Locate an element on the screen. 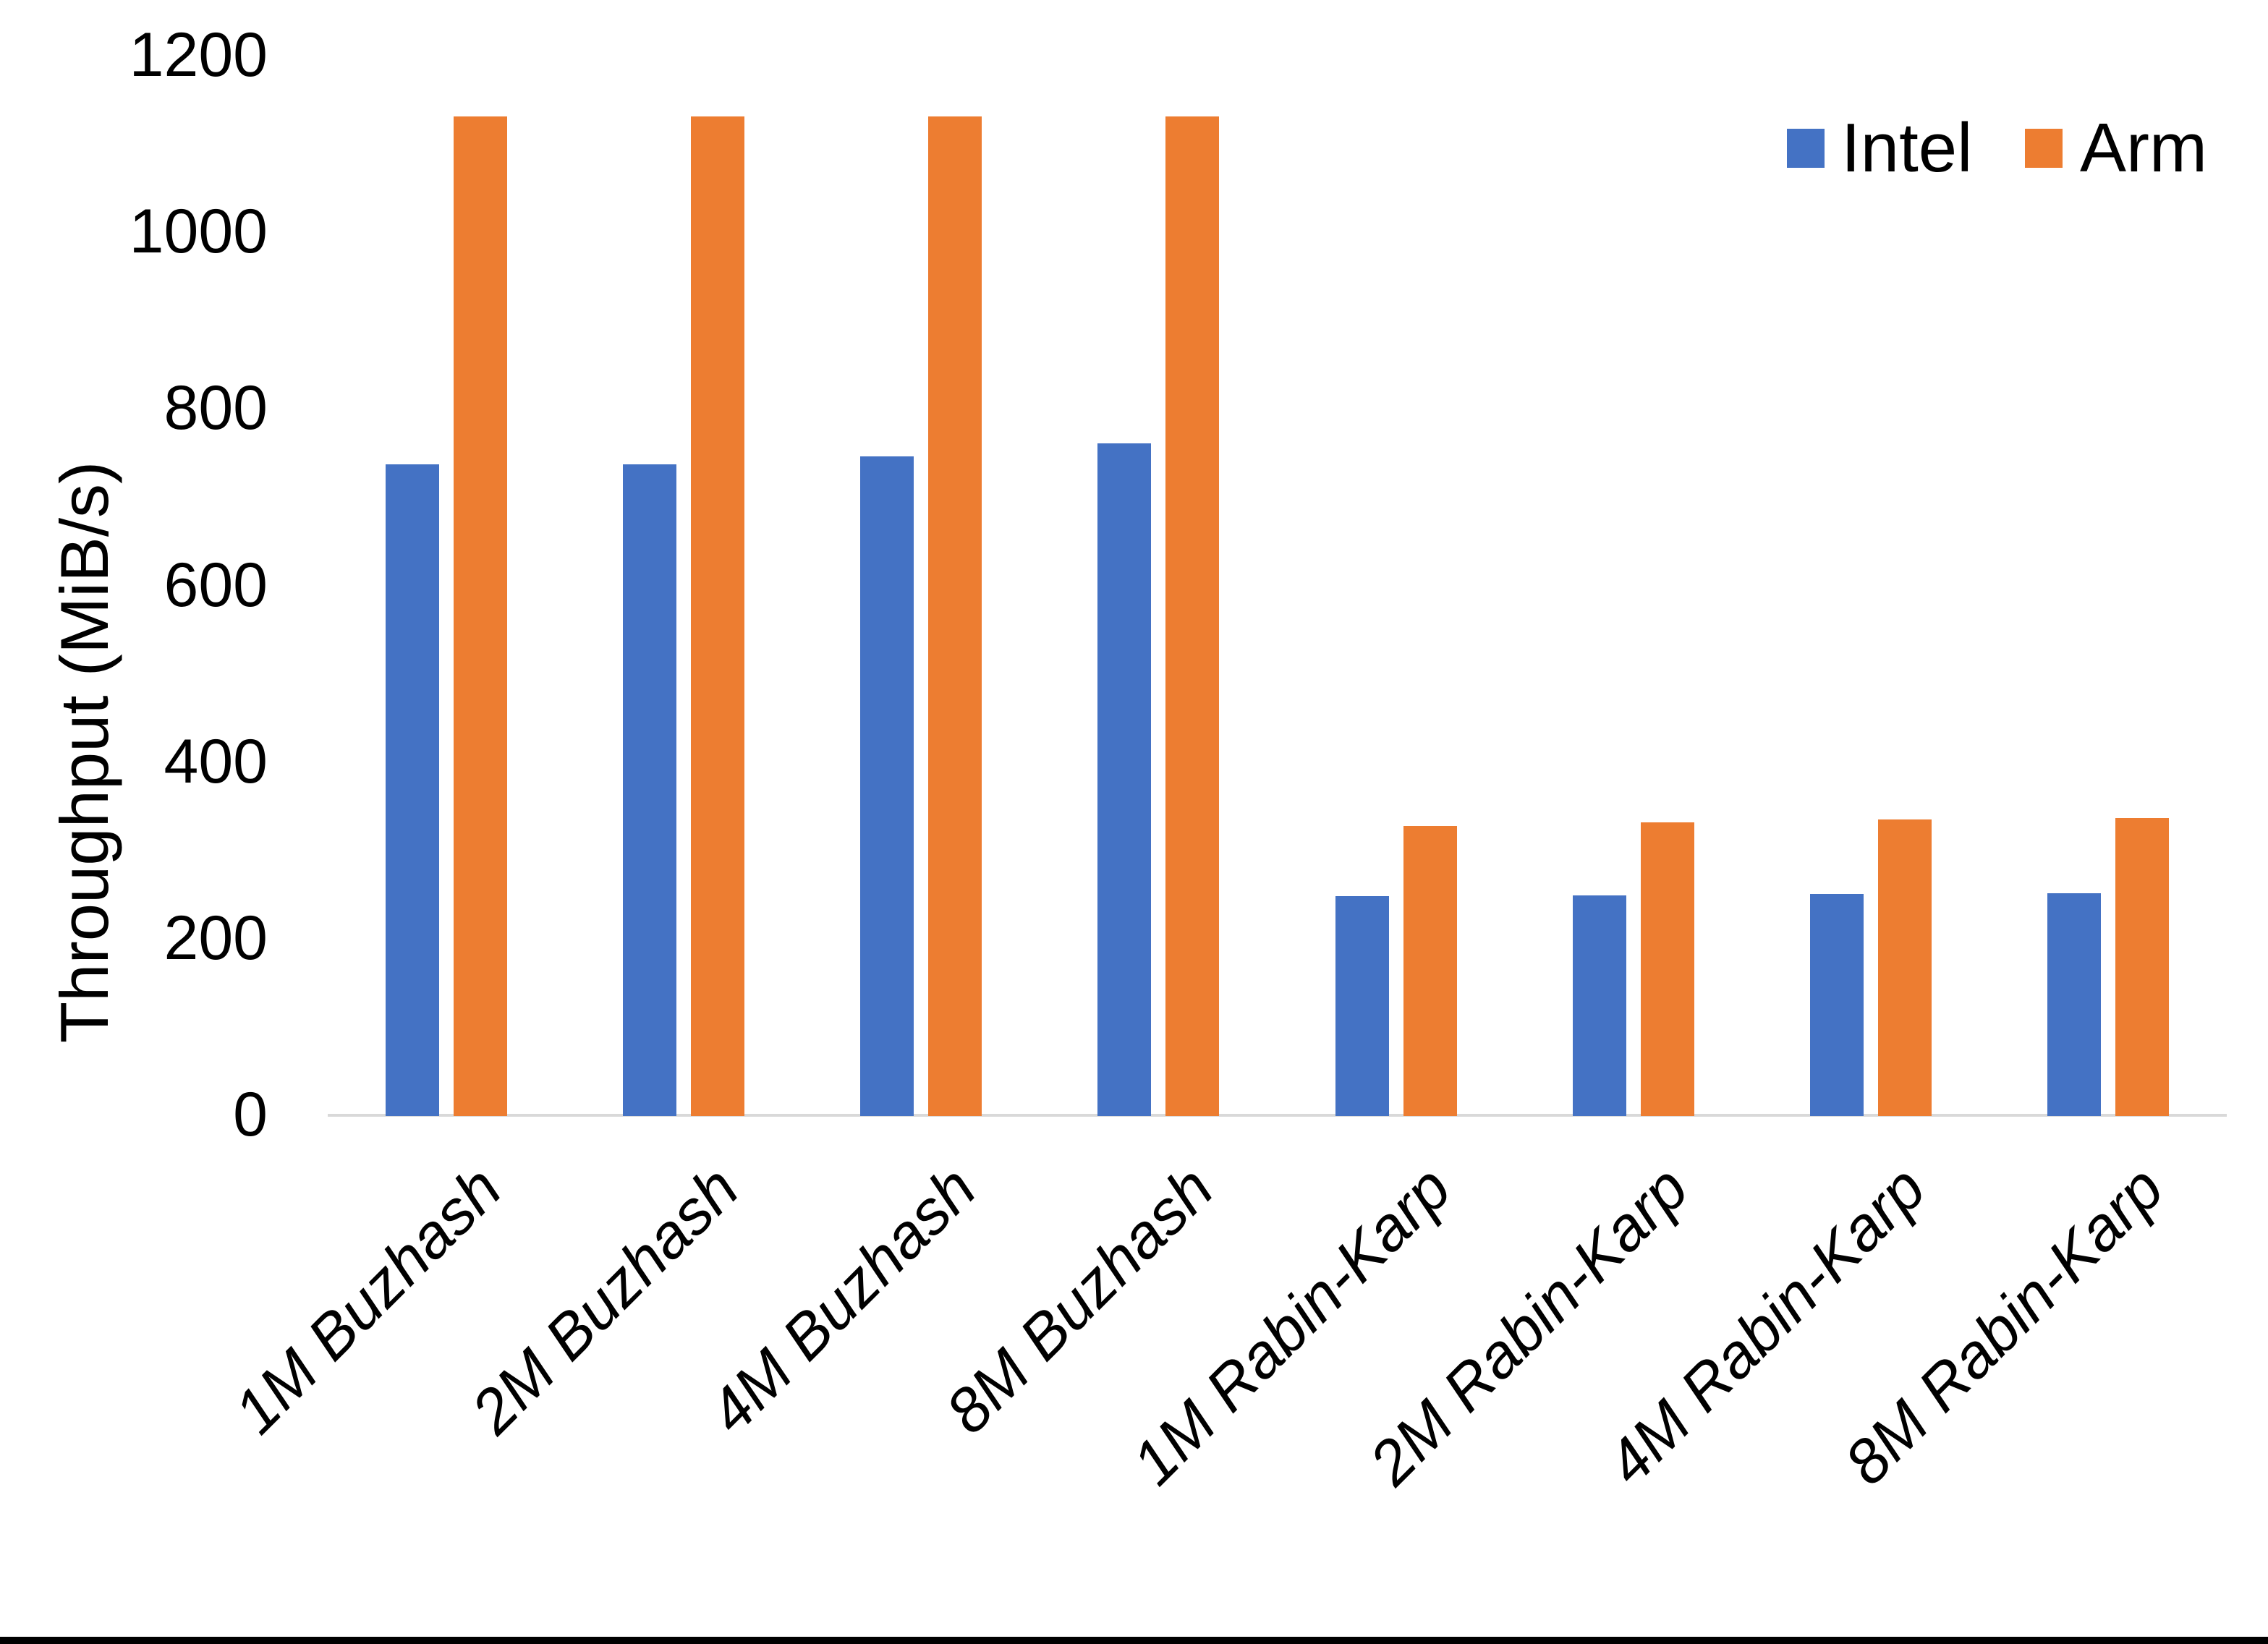 This screenshot has height=1644, width=2268. bar-arm-2m-rabin-karp is located at coordinates (1667, 969).